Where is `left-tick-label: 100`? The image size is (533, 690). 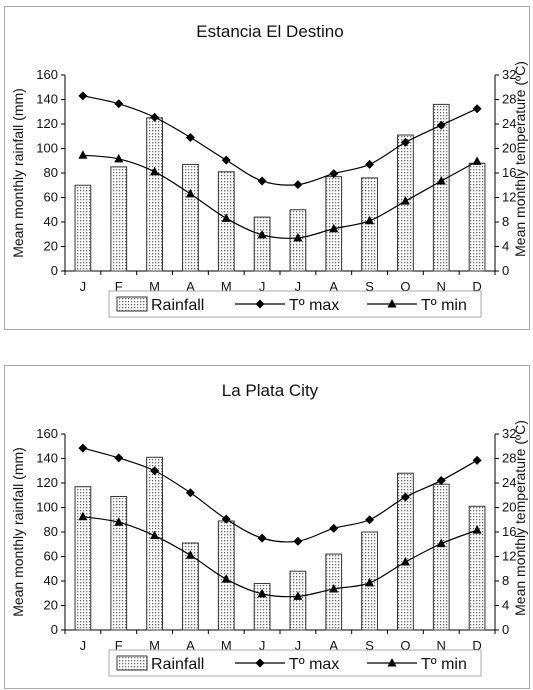
left-tick-label: 100 is located at coordinates (47, 148).